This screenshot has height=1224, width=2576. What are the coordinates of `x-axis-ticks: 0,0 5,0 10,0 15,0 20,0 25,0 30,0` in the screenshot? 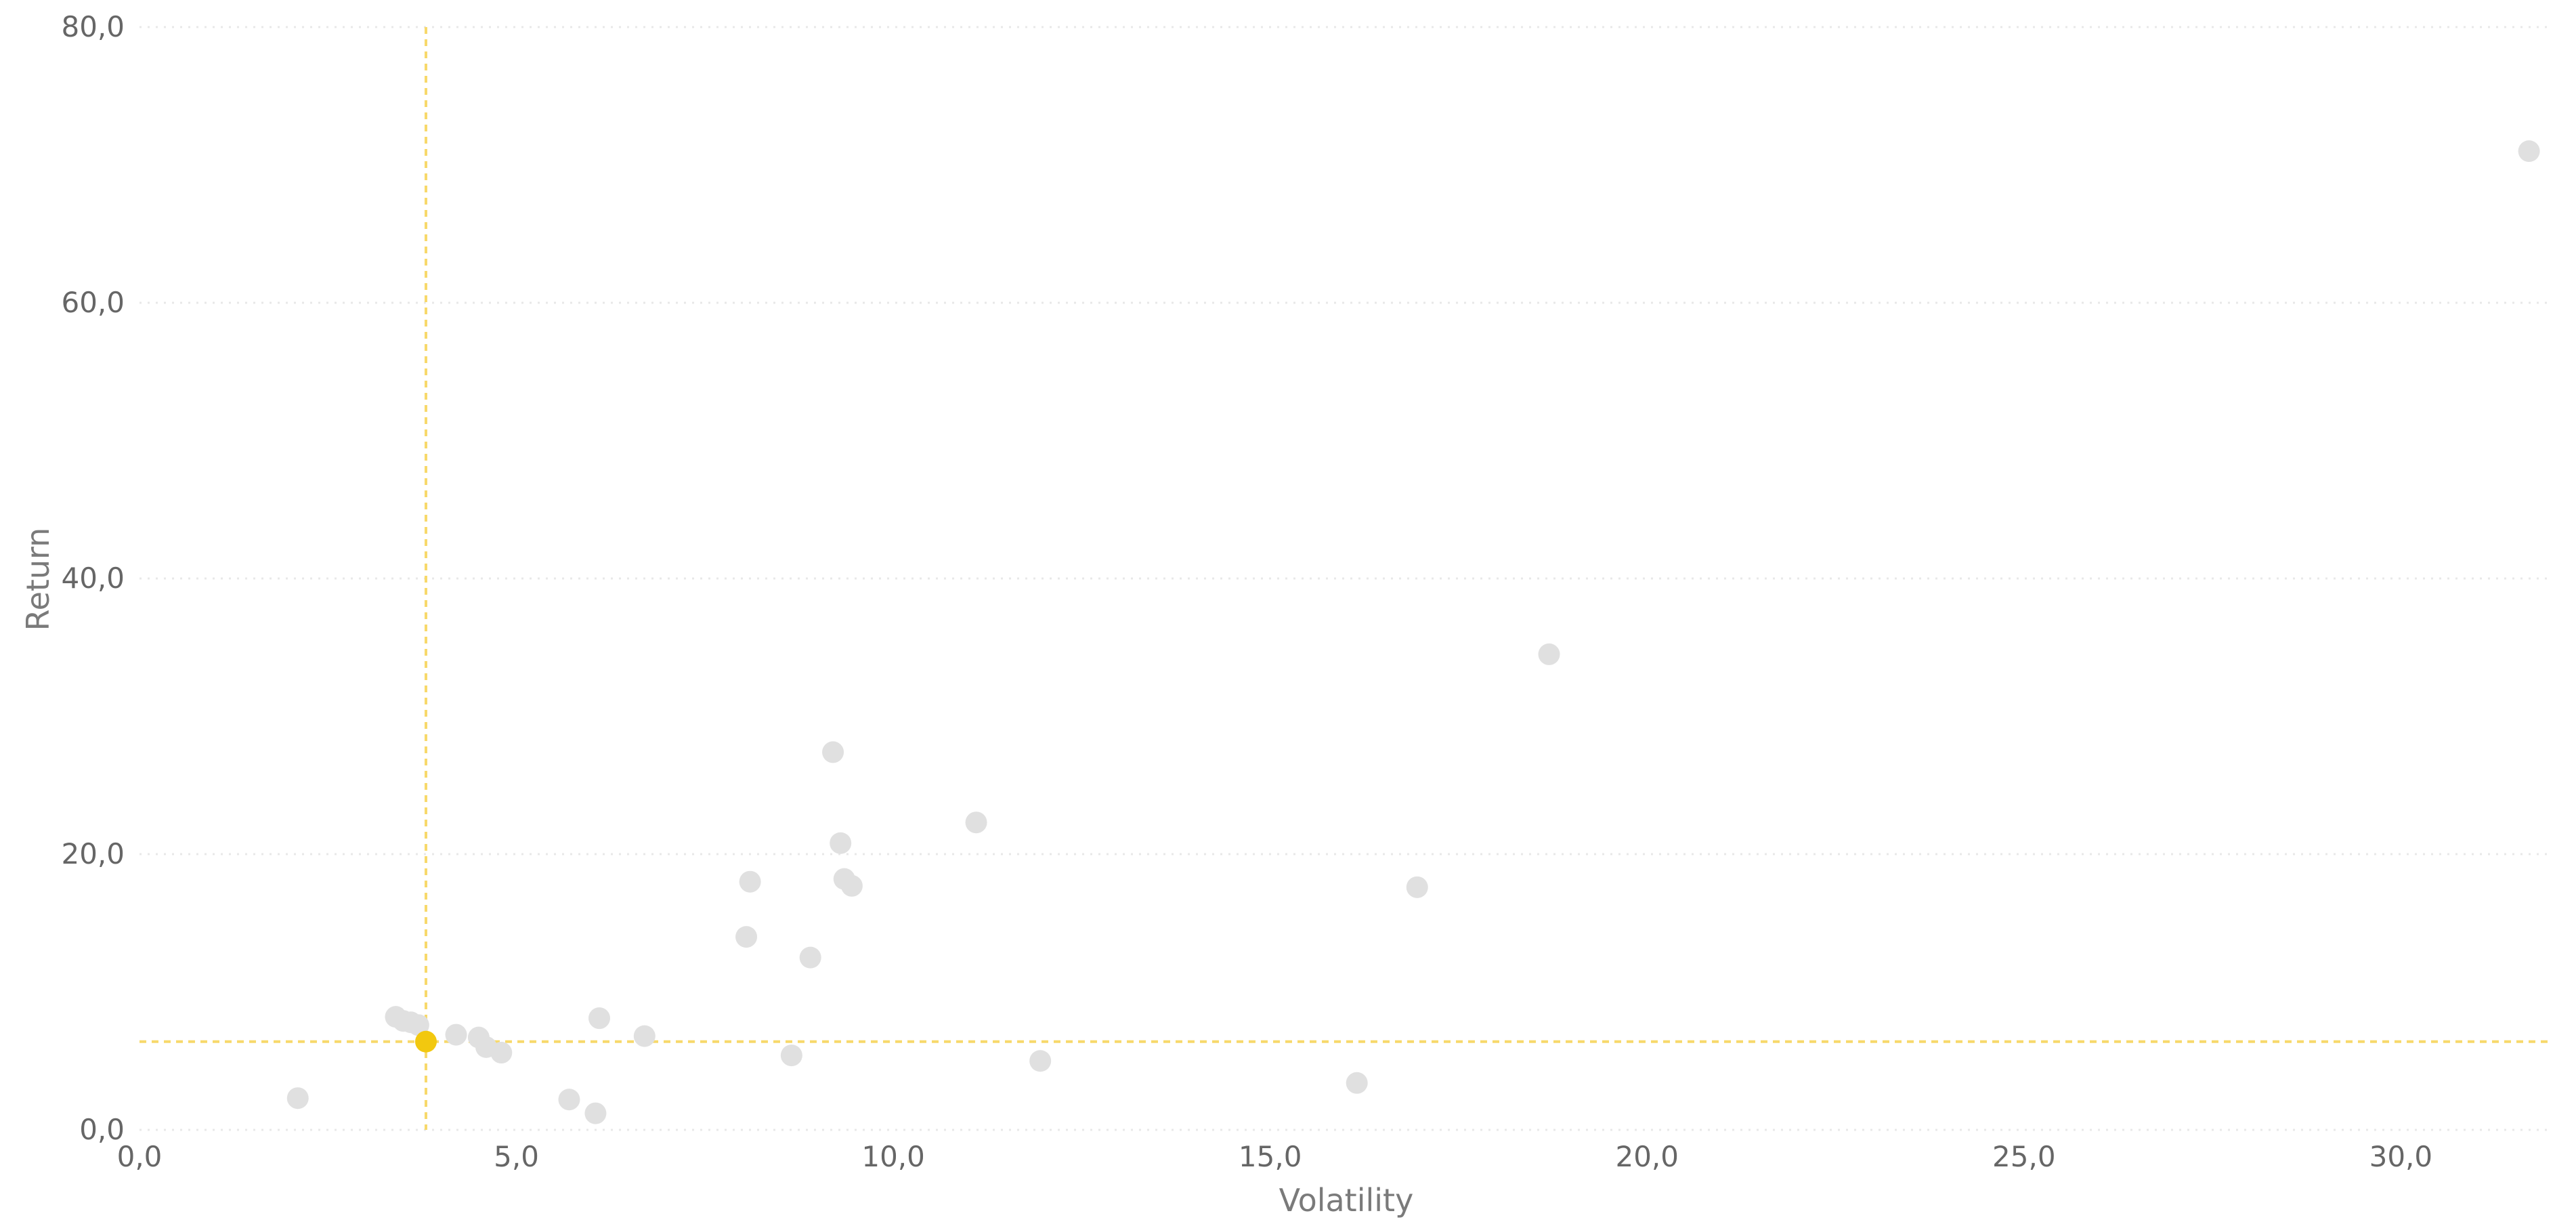 It's located at (1275, 1156).